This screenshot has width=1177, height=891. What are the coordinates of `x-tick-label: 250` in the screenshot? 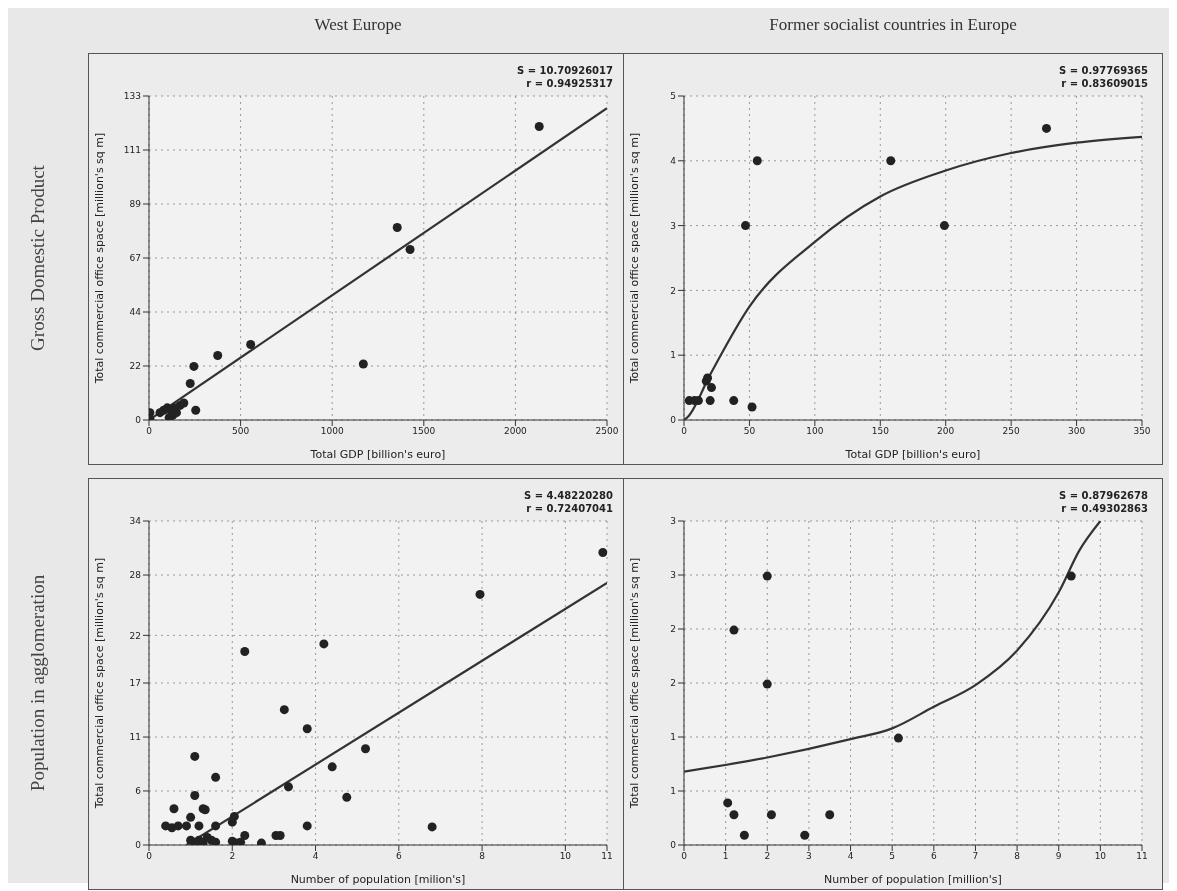 It's located at (1011, 431).